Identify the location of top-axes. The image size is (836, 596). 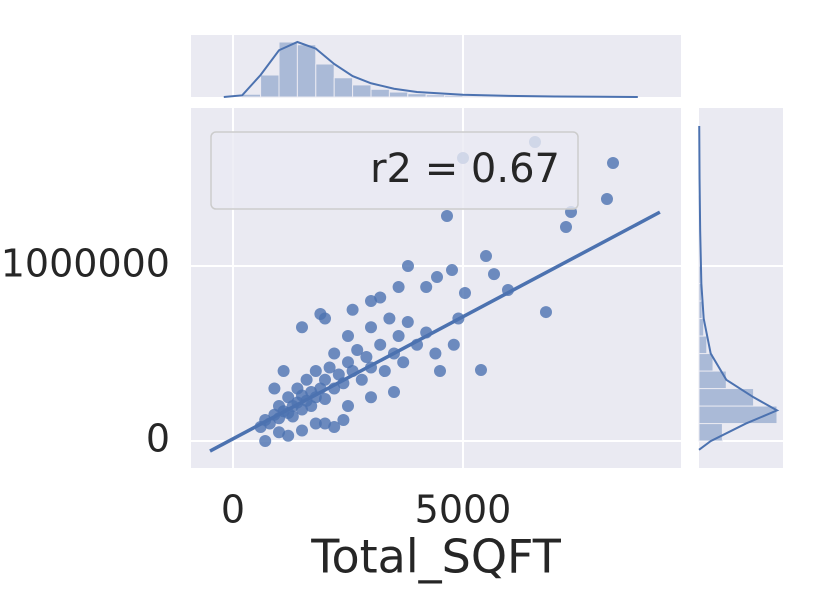
(436, 66).